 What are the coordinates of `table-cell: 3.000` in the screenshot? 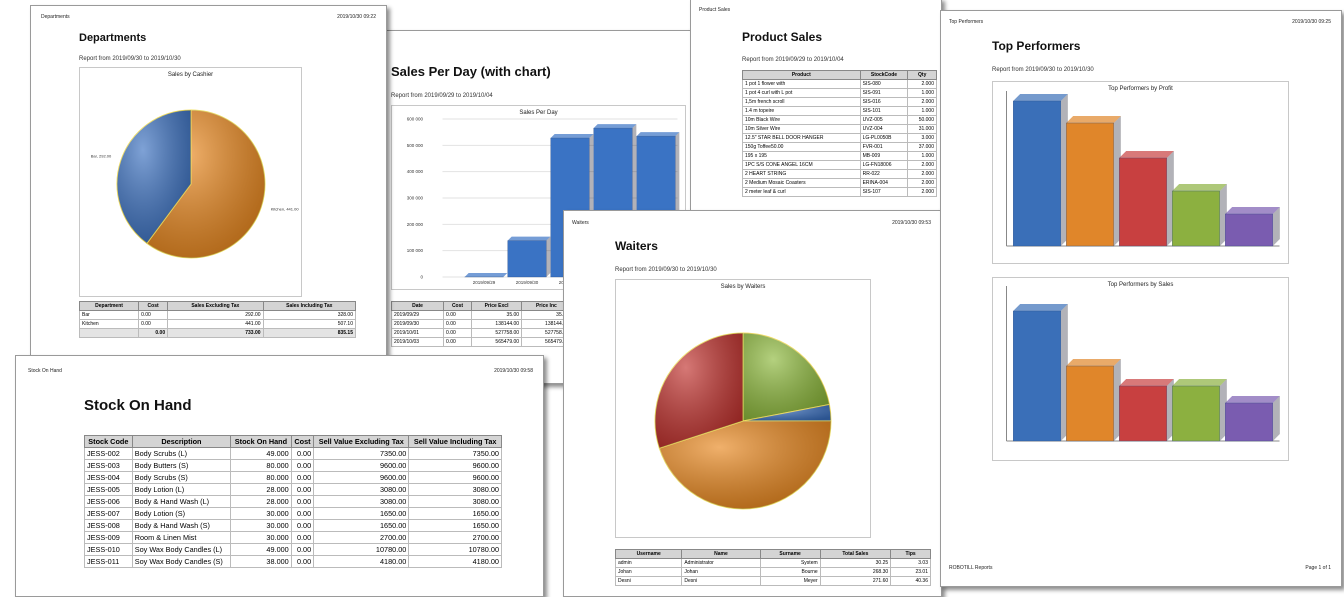 It's located at (922, 138).